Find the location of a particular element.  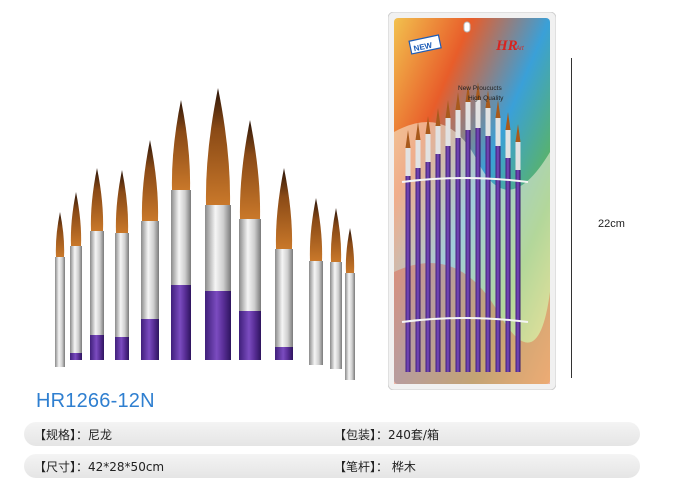

spec-label-material: 【规格】 is located at coordinates (55, 435).